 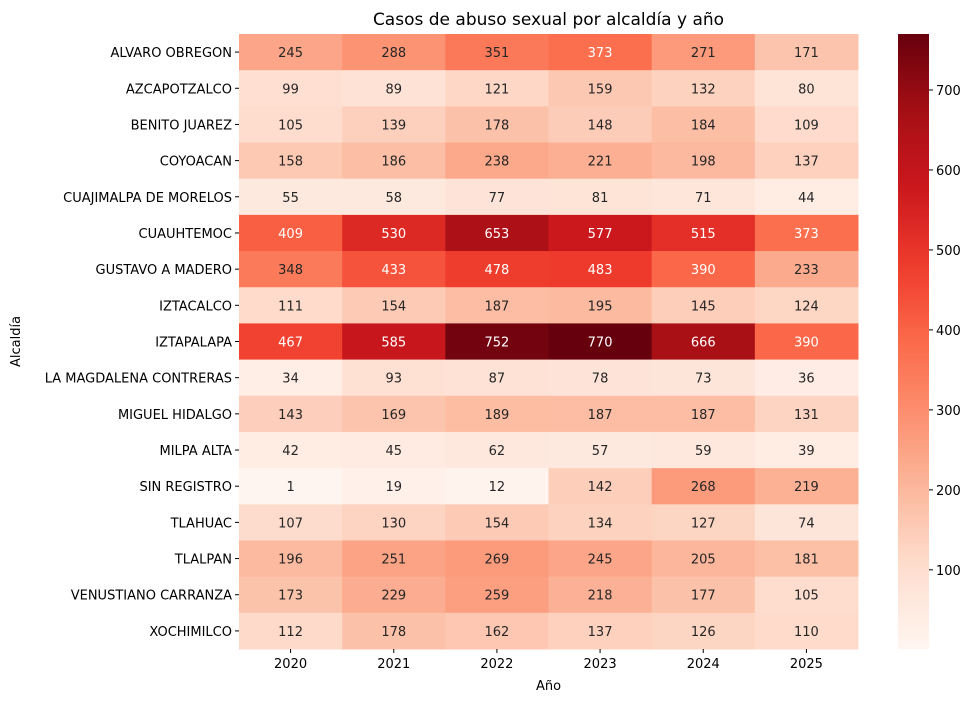 What do you see at coordinates (164, 270) in the screenshot?
I see `y-tick-label: GUSTAVO A MADERO` at bounding box center [164, 270].